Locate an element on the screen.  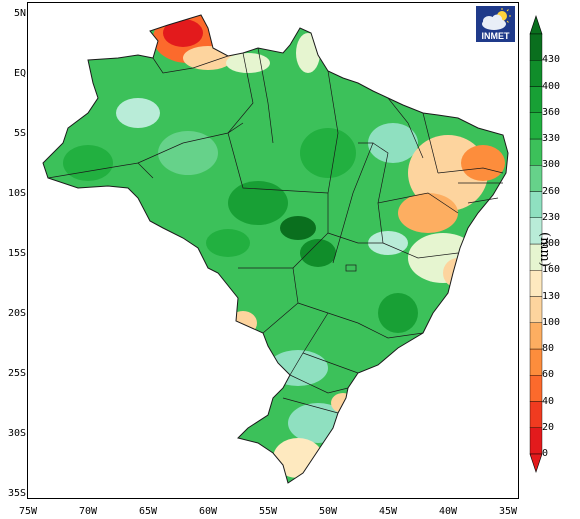
colorbar-level-label: 160 is located at coordinates (551, 270).